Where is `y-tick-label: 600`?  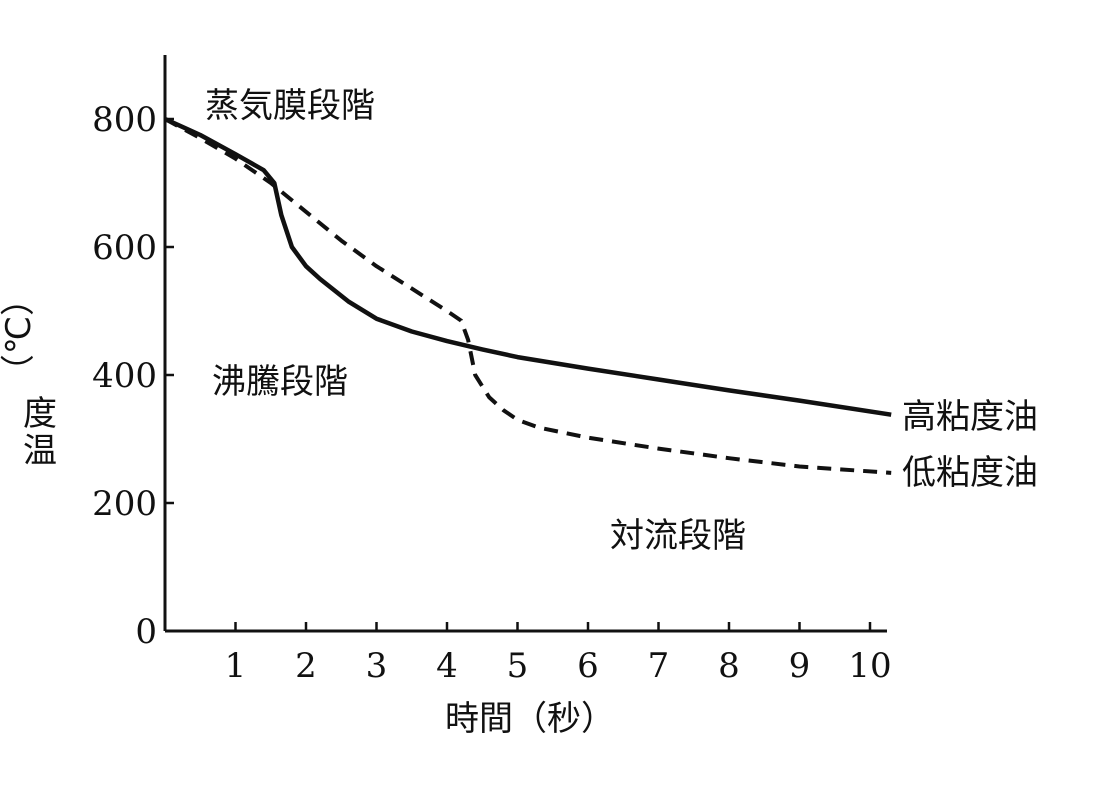 y-tick-label: 600 is located at coordinates (124, 248).